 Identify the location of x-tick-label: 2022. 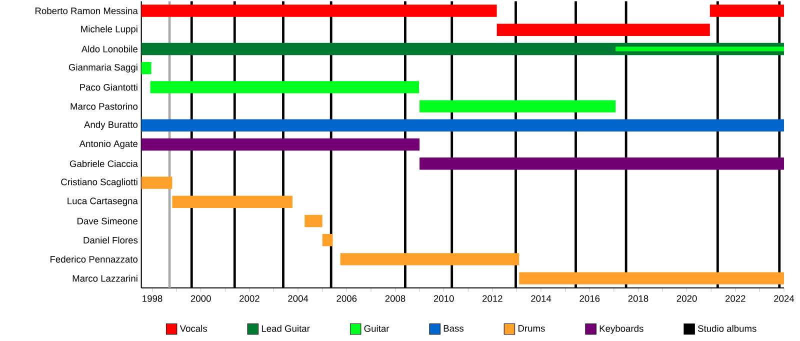
(735, 298).